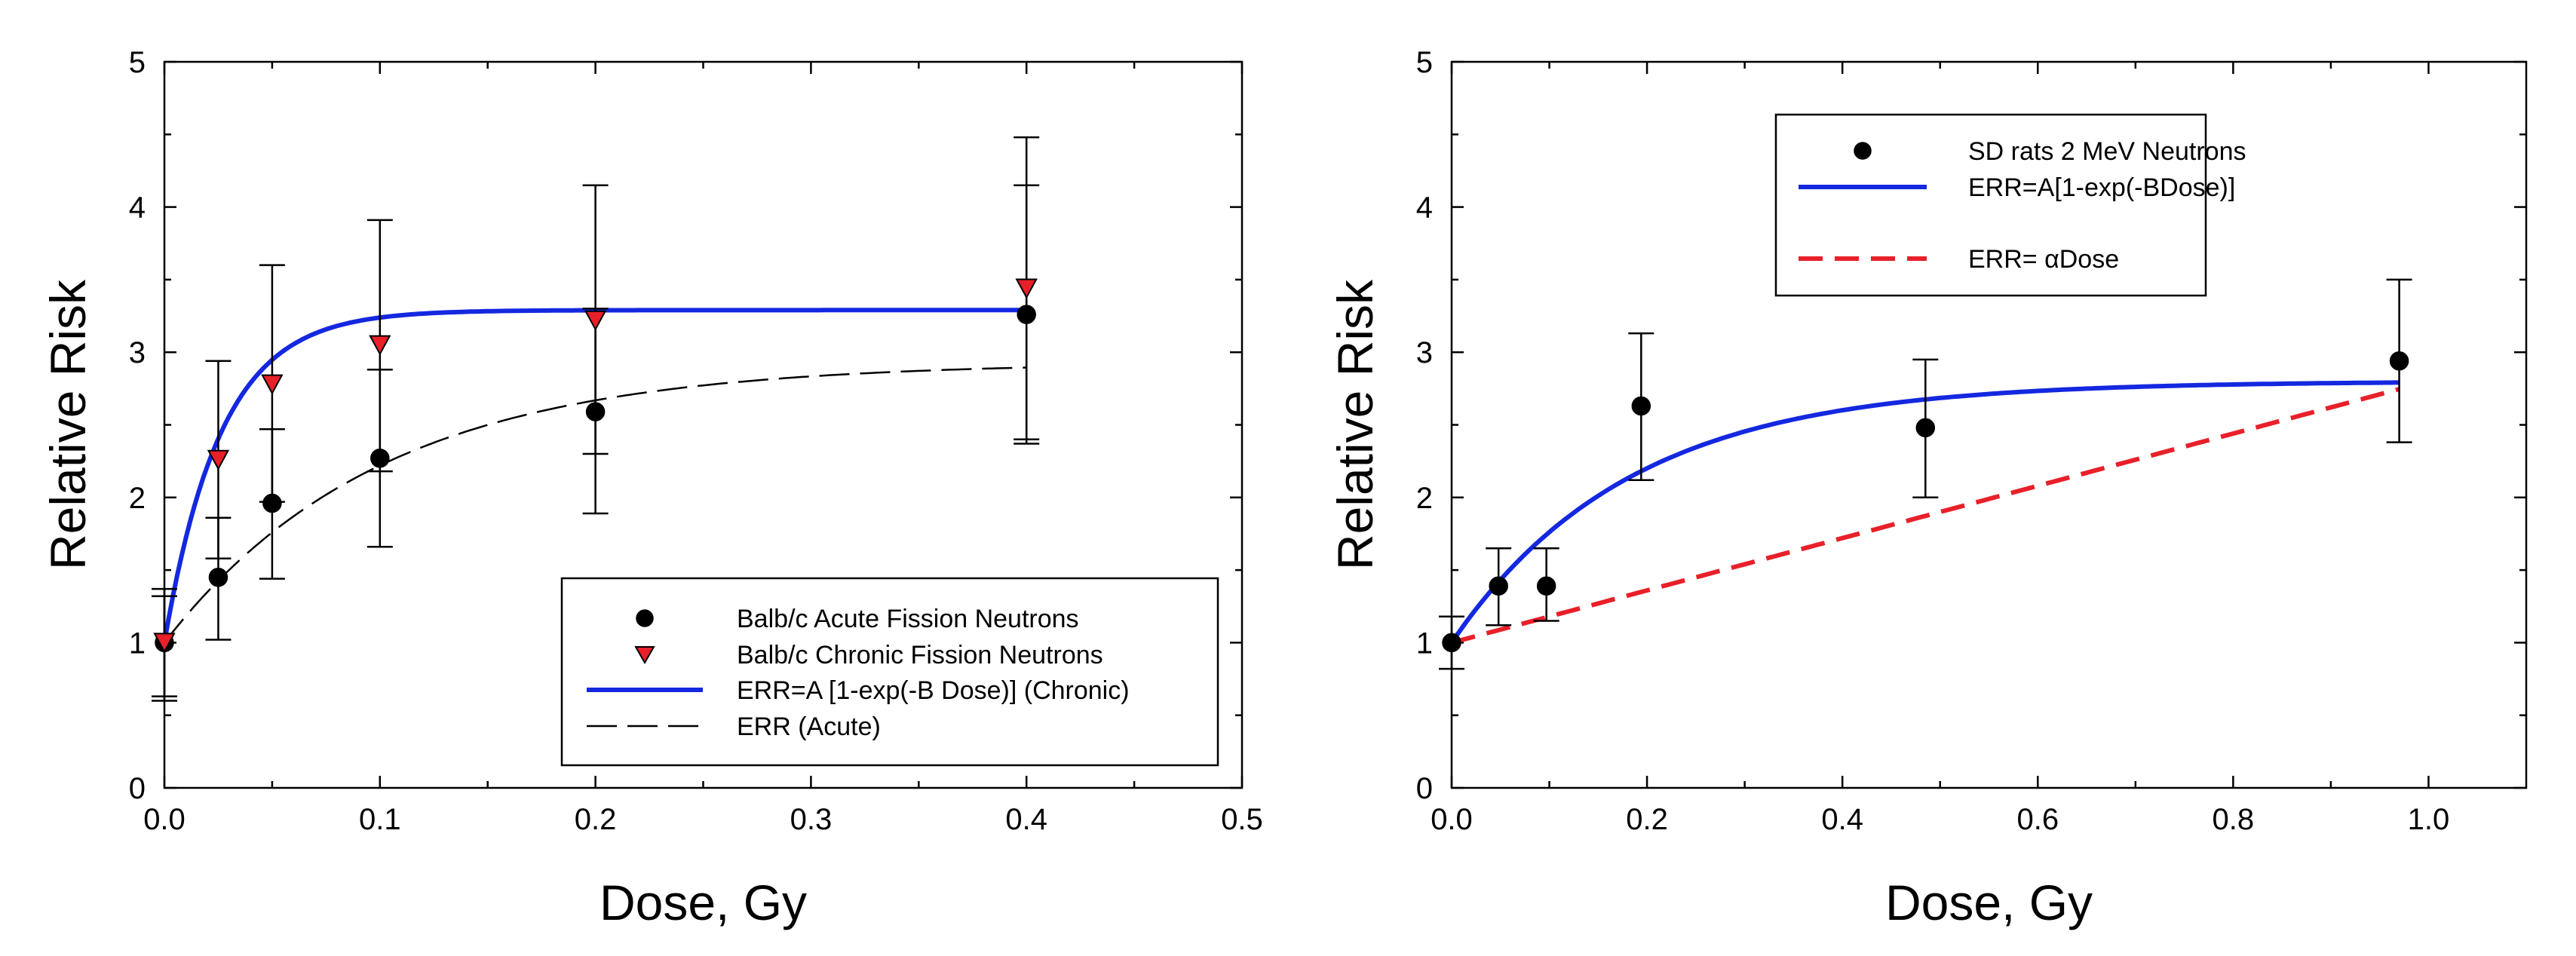 The height and width of the screenshot is (956, 2576). I want to click on legend-label: Balb/c Chronic Fission Neutrons, so click(920, 655).